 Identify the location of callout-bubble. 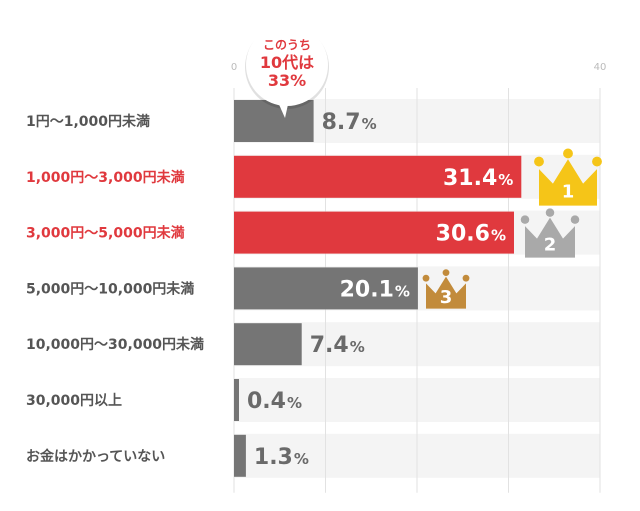
(287, 65).